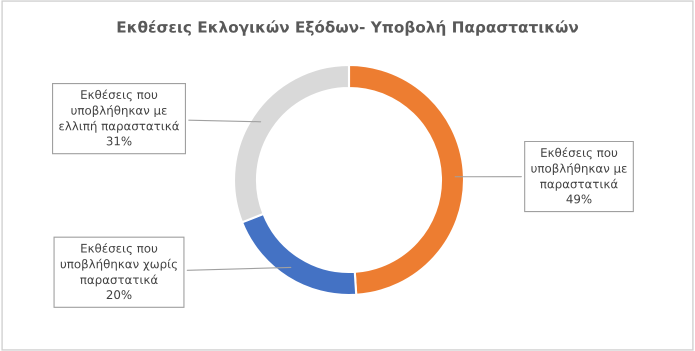 The image size is (695, 351). What do you see at coordinates (579, 199) in the screenshot?
I see `data-label: 49%` at bounding box center [579, 199].